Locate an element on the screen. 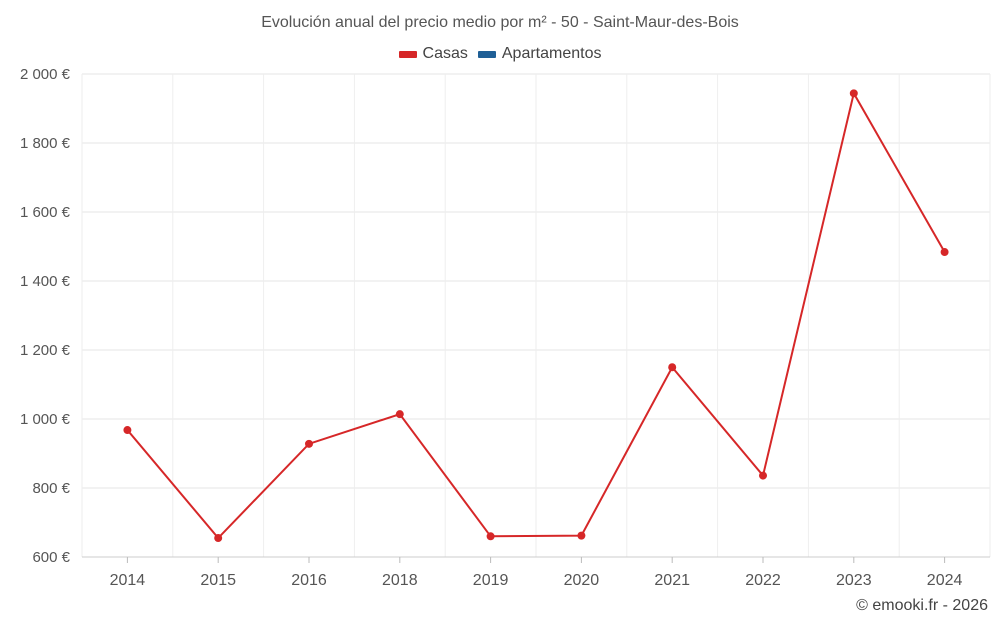 Image resolution: width=1000 pixels, height=625 pixels. x-tick-label: 2015 is located at coordinates (218, 580).